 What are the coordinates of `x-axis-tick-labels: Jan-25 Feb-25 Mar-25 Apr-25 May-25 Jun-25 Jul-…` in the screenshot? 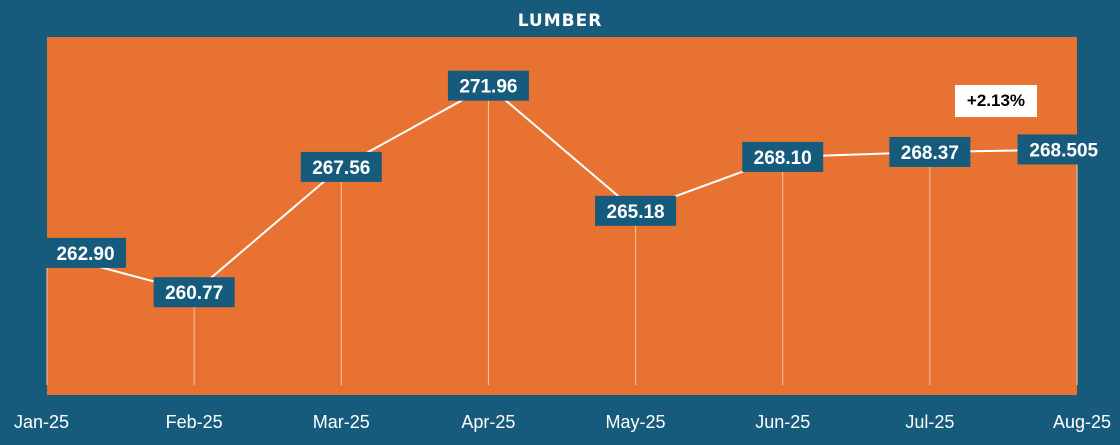 It's located at (562, 422).